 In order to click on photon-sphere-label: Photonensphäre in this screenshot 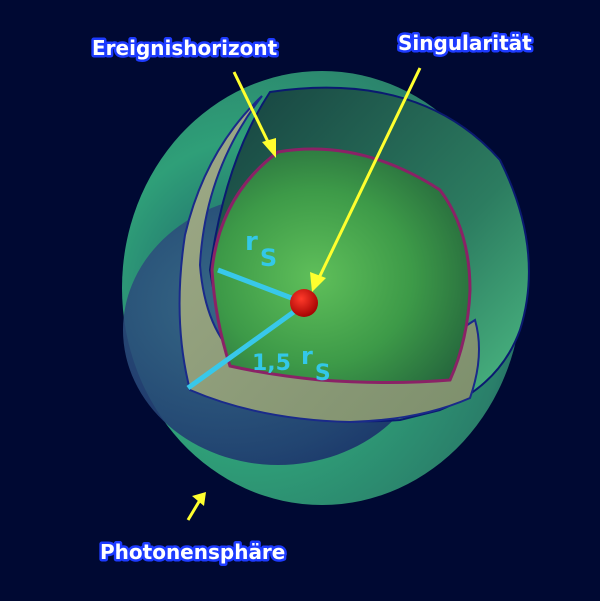, I will do `click(192, 552)`.